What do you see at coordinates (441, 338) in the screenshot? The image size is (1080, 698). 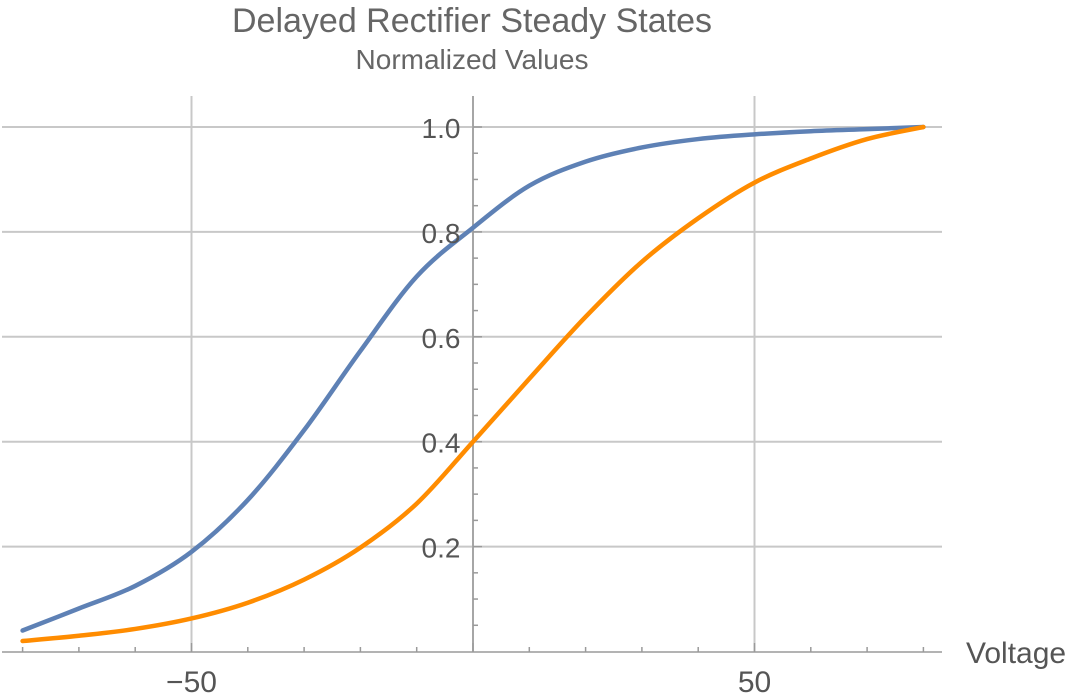 I see `y-tick-label: 0.6` at bounding box center [441, 338].